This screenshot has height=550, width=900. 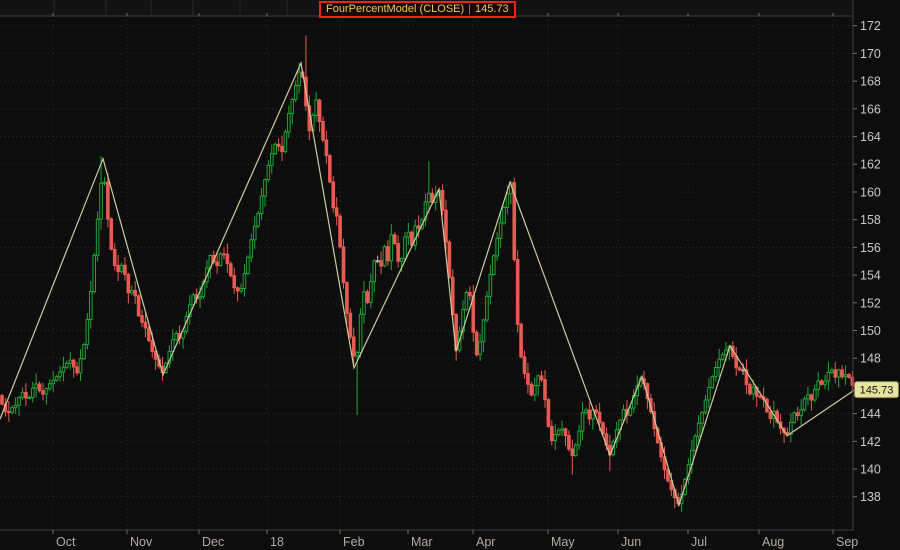 I want to click on y-tick-label: 148, so click(x=870, y=359).